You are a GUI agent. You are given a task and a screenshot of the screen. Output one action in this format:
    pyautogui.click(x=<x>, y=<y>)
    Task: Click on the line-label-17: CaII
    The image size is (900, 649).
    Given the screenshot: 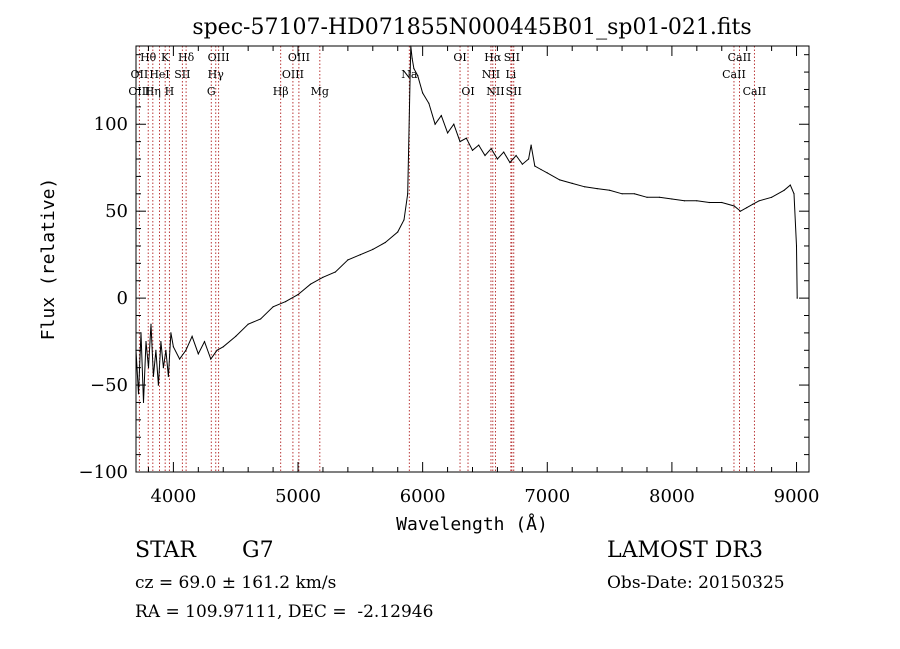 What is the action you would take?
    pyautogui.click(x=734, y=74)
    